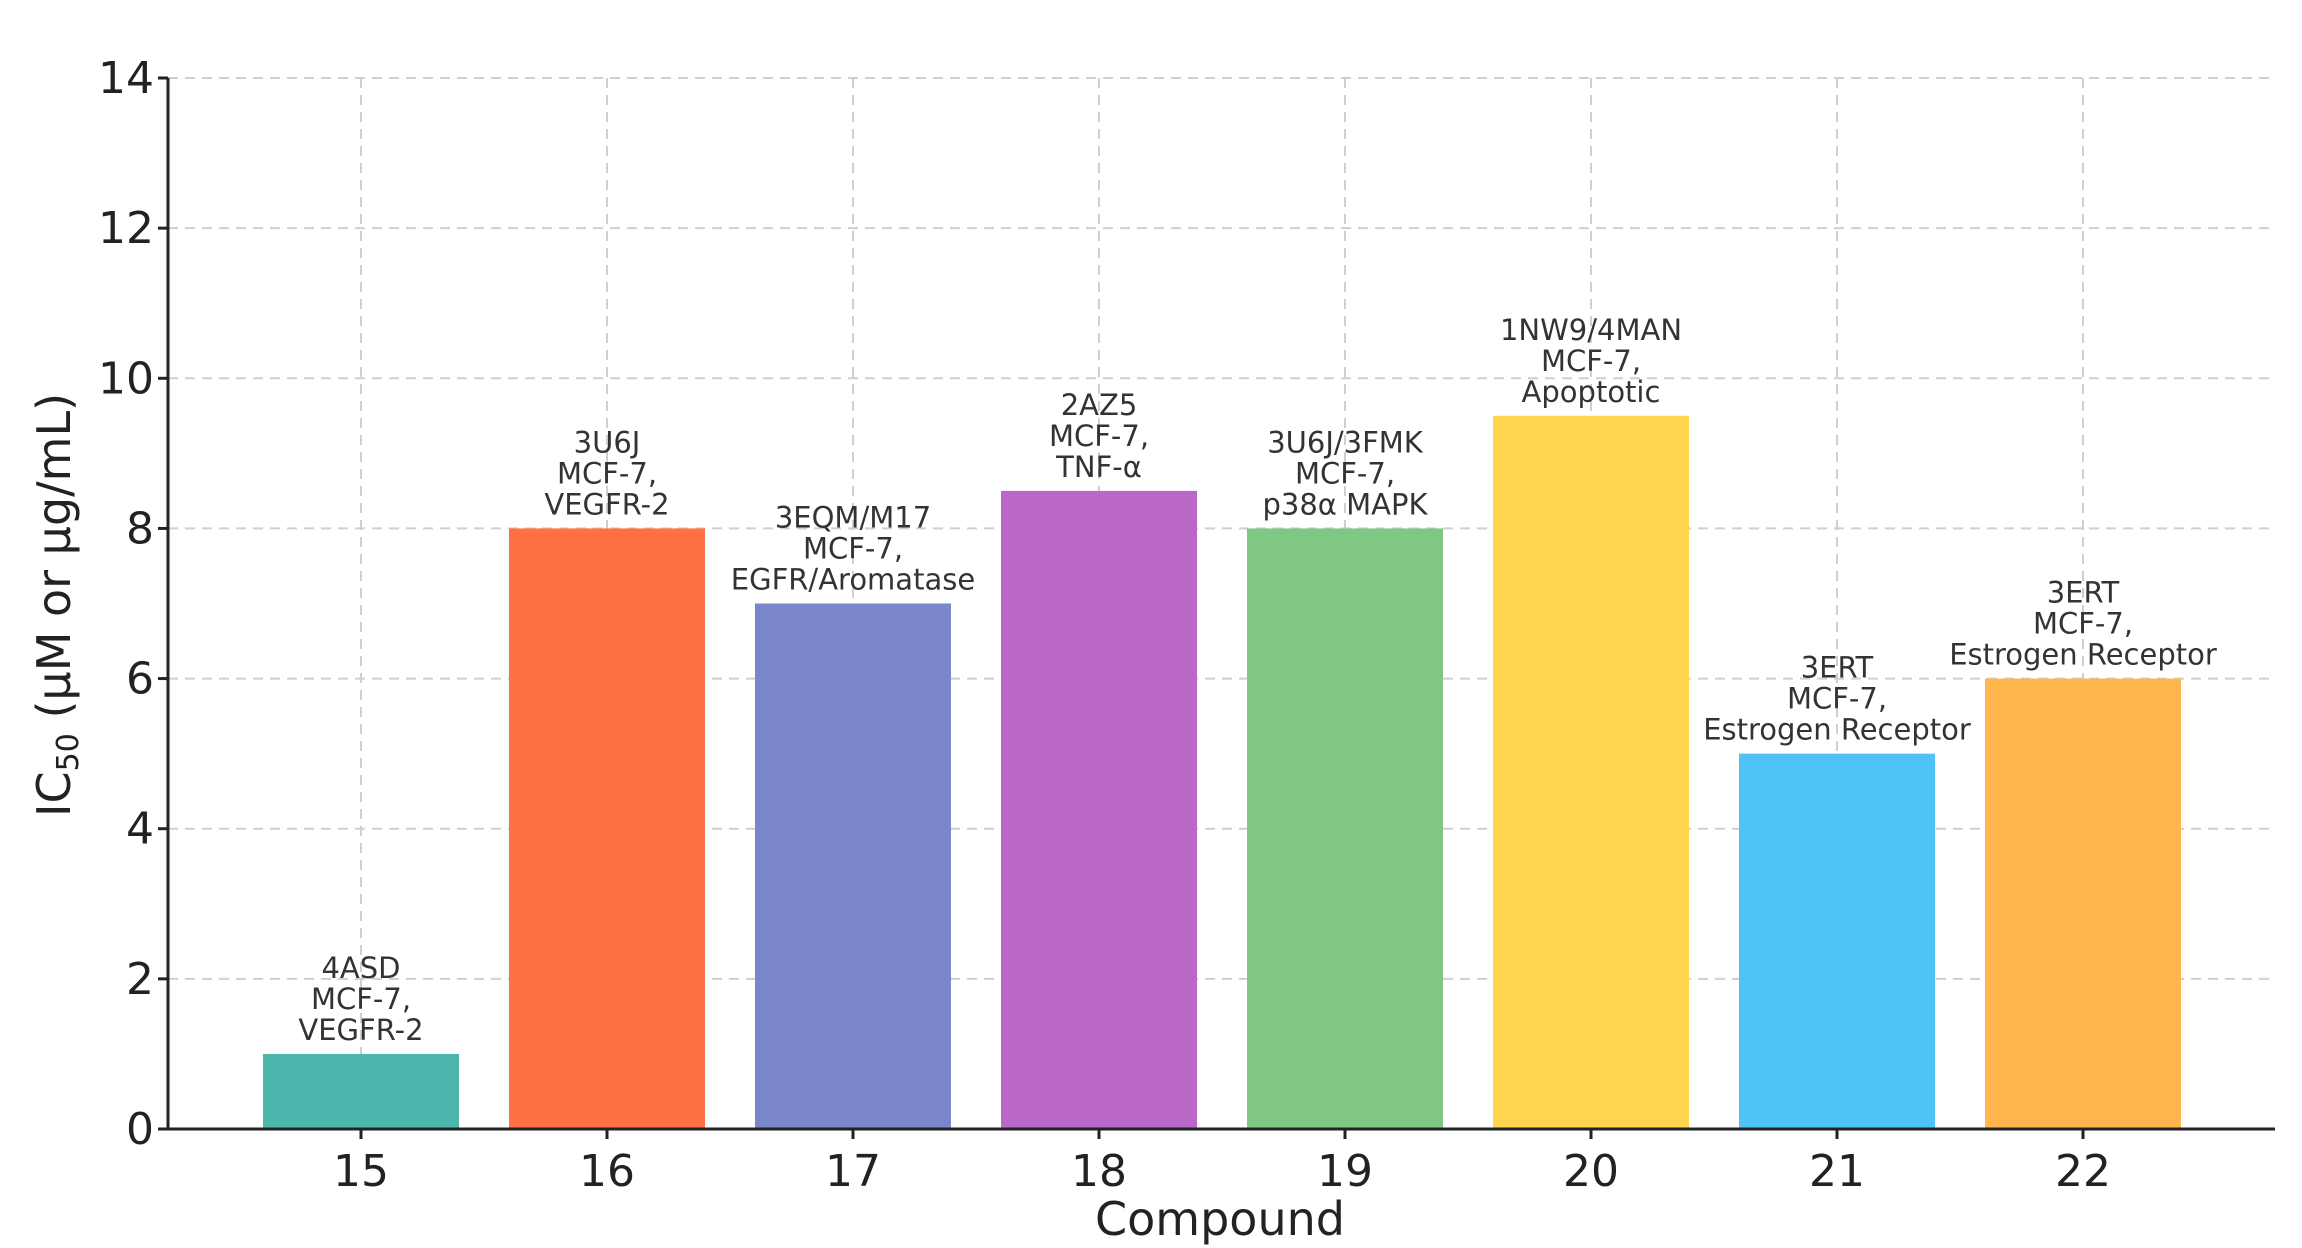  What do you see at coordinates (1099, 405) in the screenshot?
I see `bar-annotation-line: 2AZ5` at bounding box center [1099, 405].